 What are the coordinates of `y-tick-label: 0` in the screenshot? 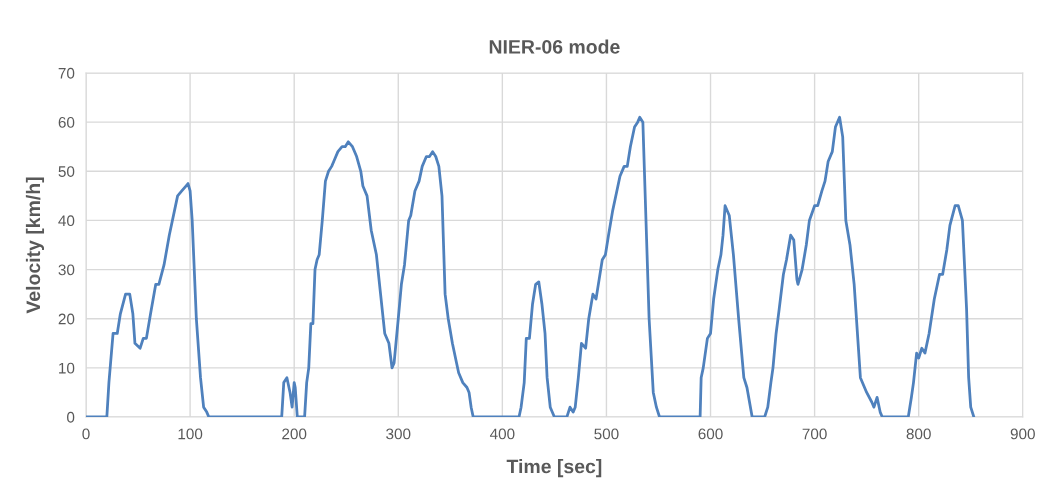 It's located at (71, 417).